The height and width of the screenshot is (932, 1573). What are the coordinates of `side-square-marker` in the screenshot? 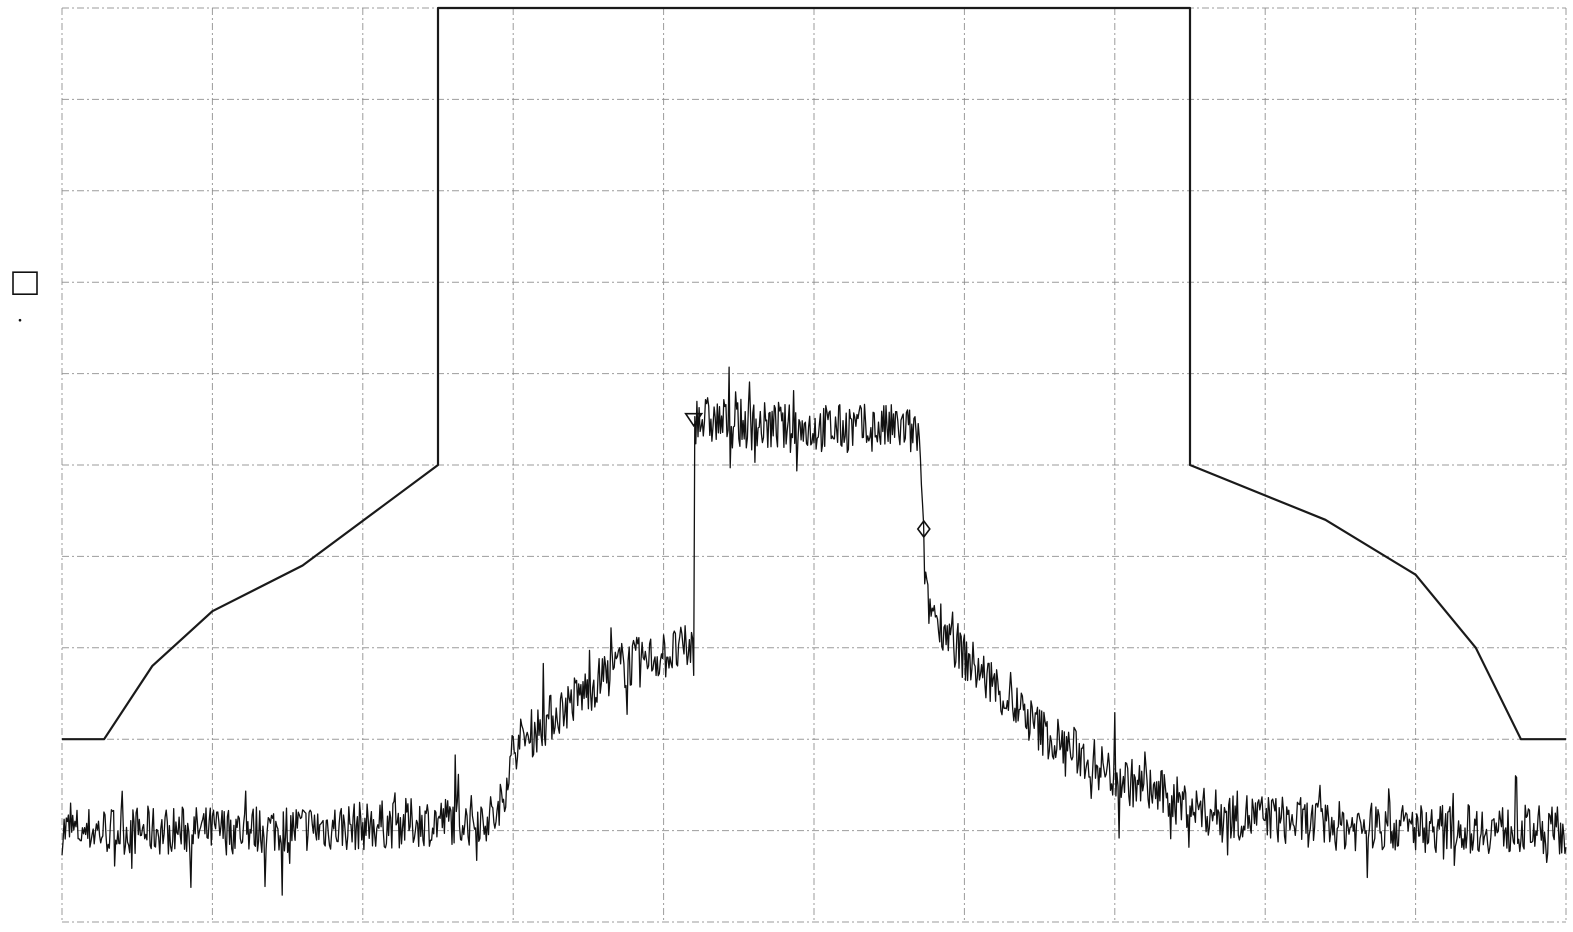 It's located at (25, 283).